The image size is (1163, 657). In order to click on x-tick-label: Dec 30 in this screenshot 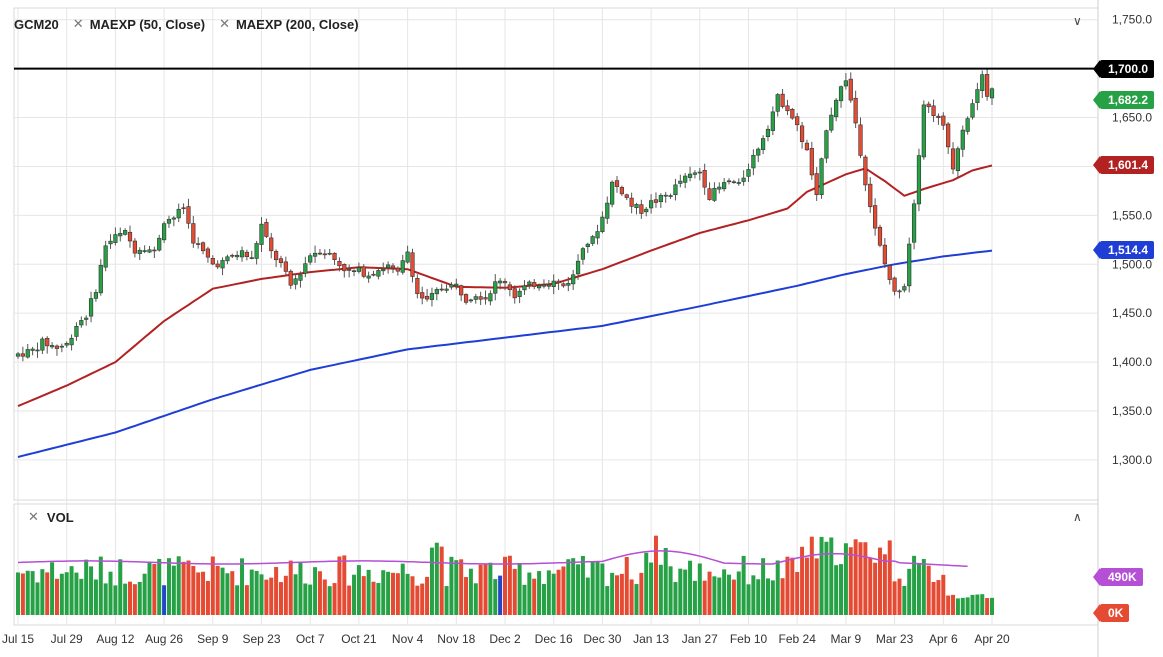, I will do `click(602, 639)`.